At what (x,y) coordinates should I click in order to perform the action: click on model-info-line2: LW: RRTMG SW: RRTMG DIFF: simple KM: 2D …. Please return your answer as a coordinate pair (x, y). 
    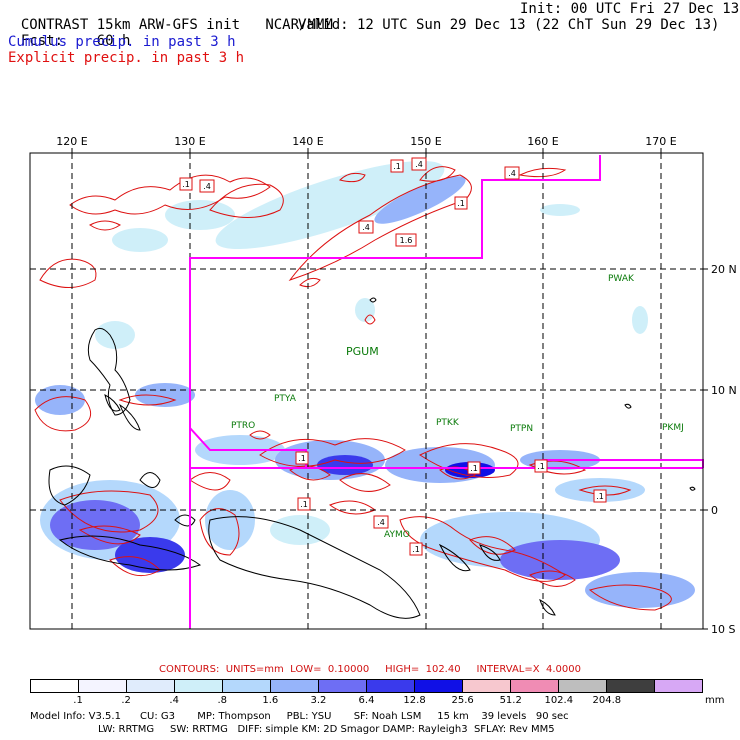
    Looking at the image, I should click on (326, 729).